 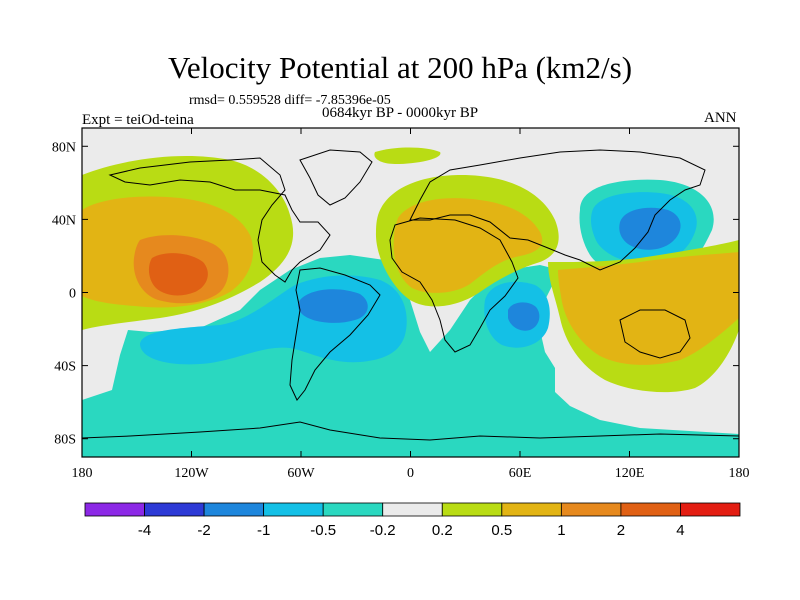 I want to click on colorbar-label: -0.2, so click(x=383, y=530).